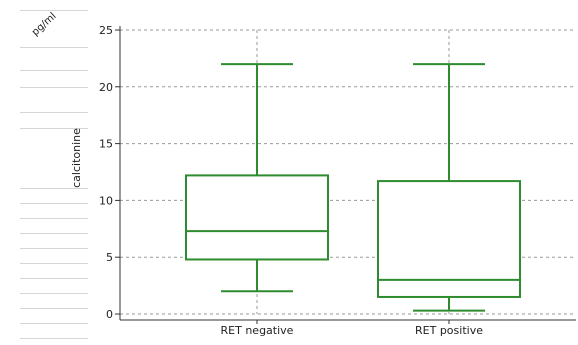  Describe the element at coordinates (257, 330) in the screenshot. I see `x-tick-label: RET negative` at that location.